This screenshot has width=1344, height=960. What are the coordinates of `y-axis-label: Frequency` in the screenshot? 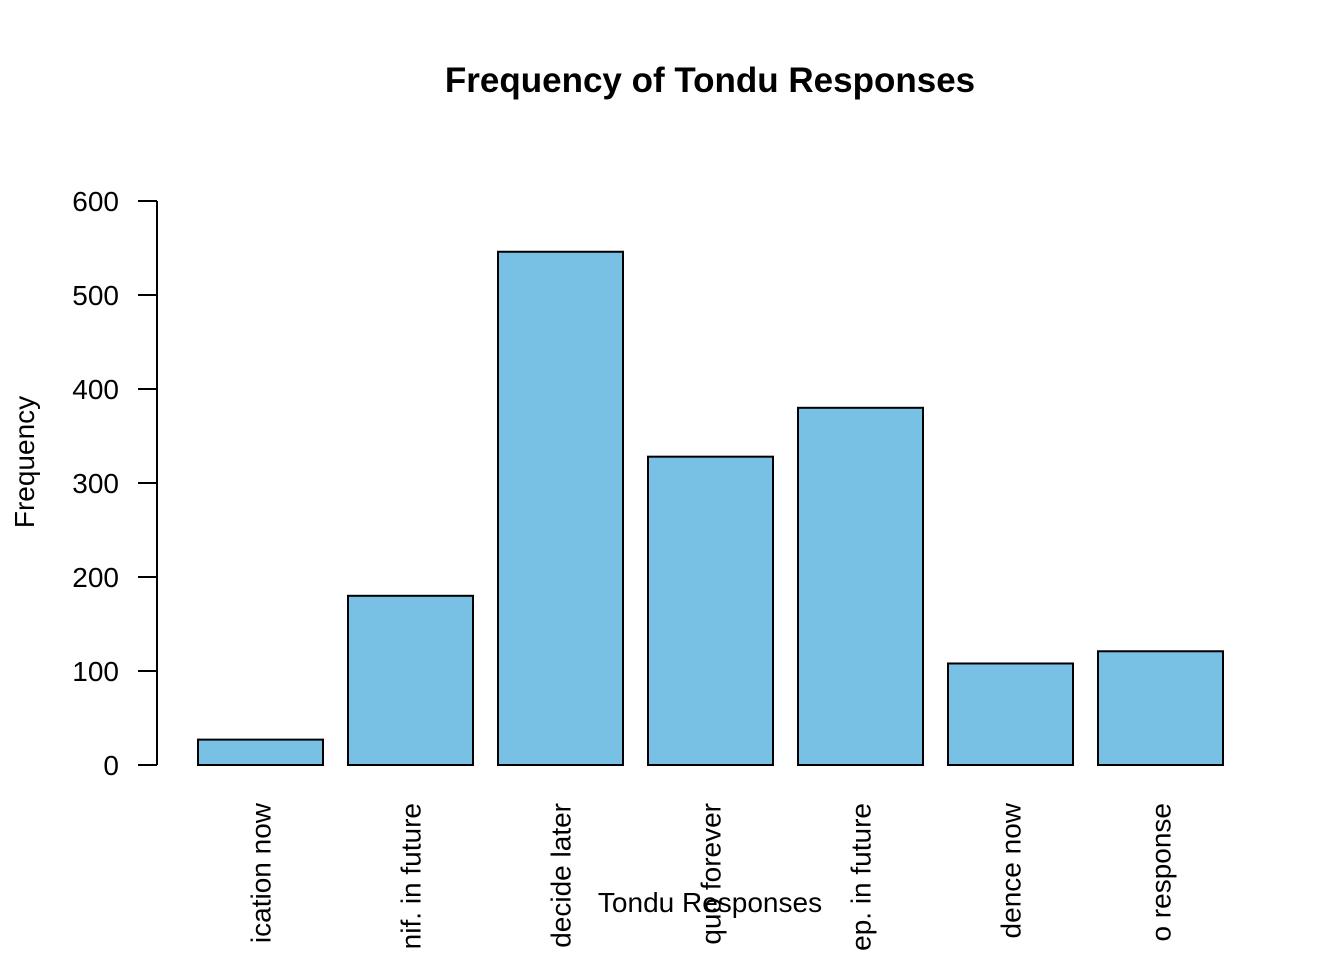 It's located at (24, 462).